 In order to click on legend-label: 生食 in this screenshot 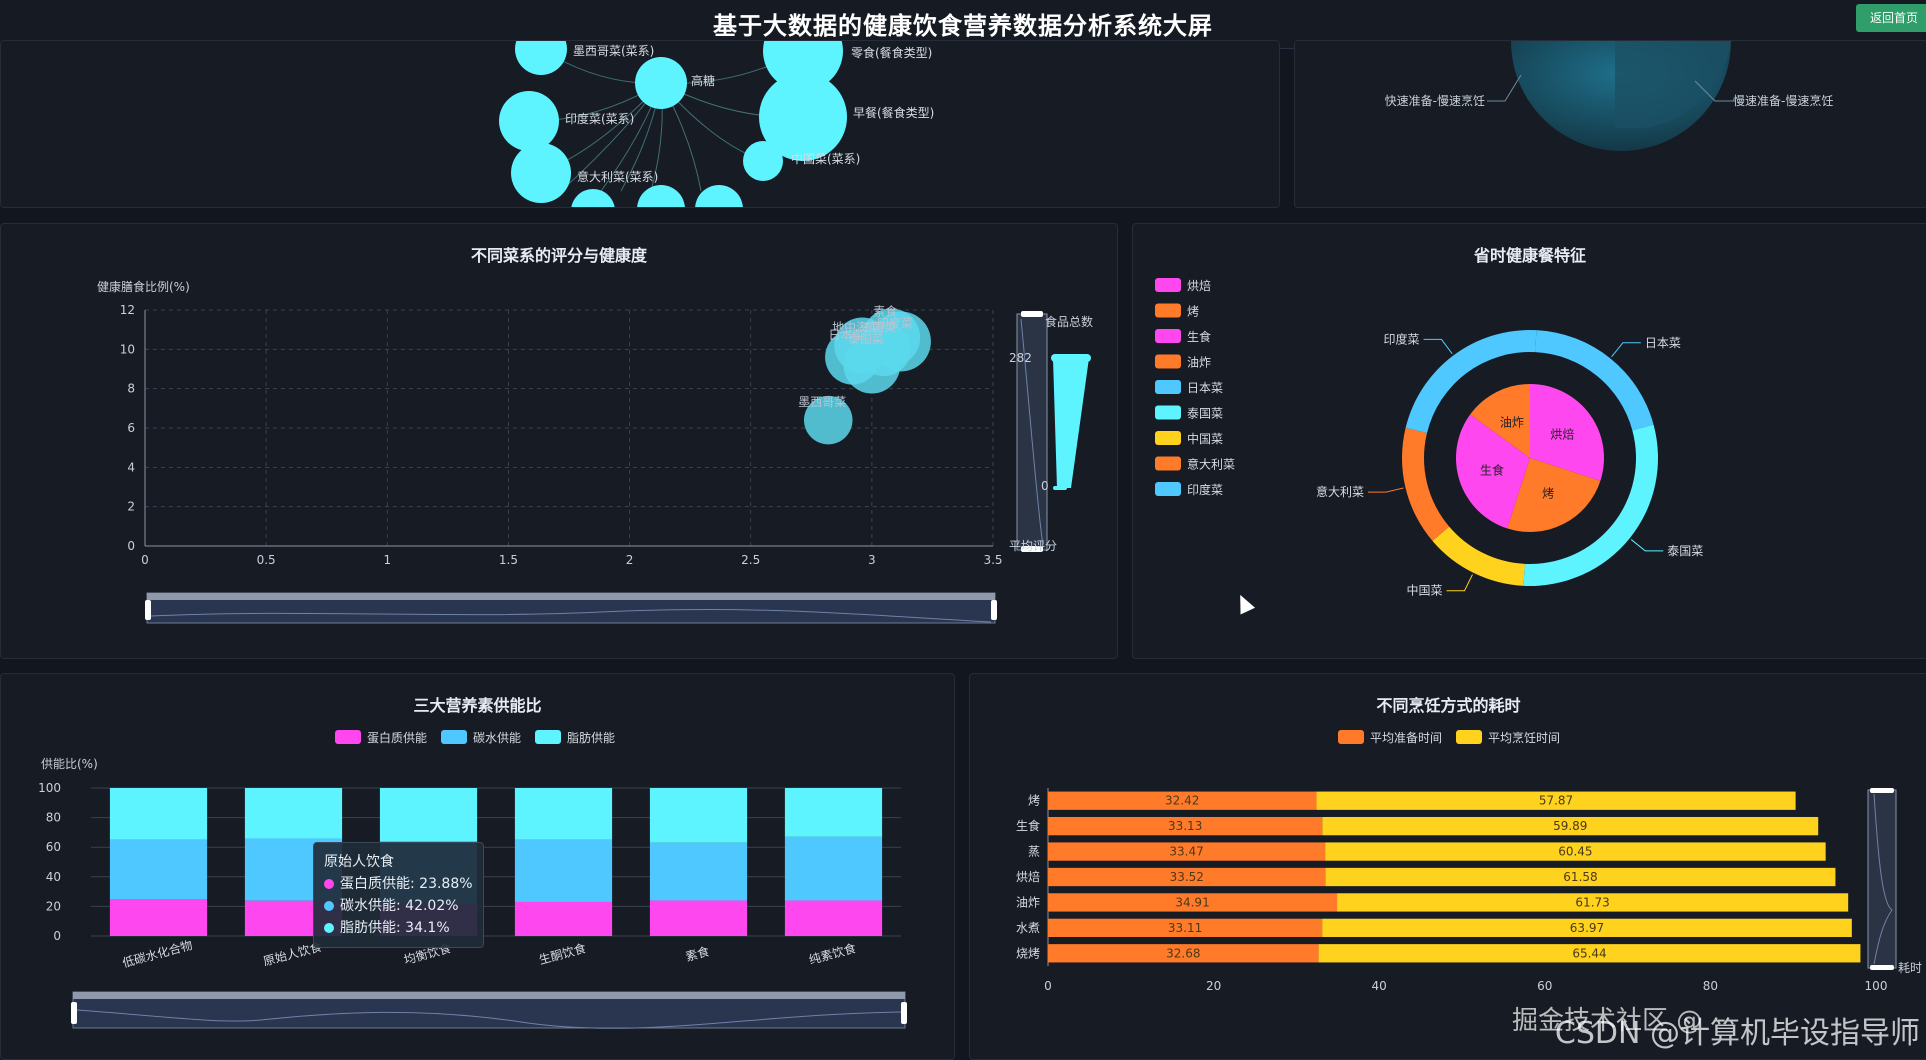, I will do `click(1199, 336)`.